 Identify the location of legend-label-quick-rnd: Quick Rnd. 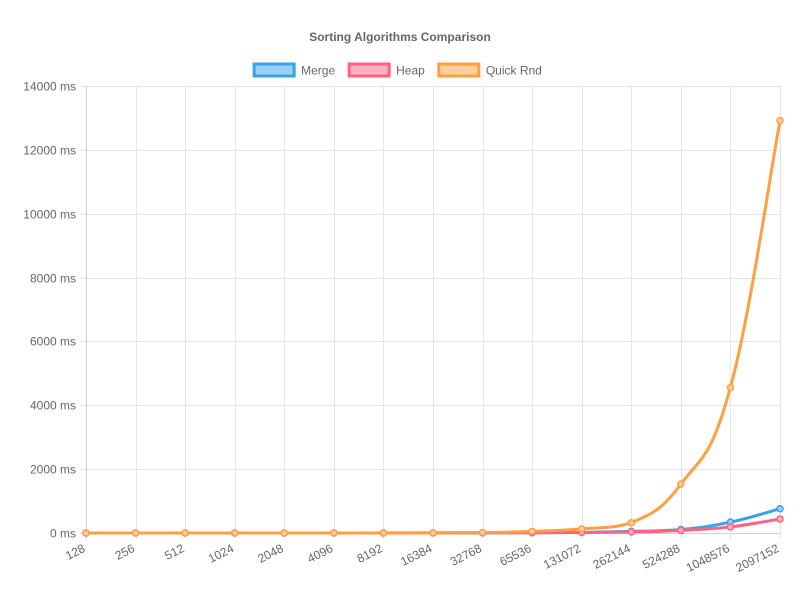
(514, 71).